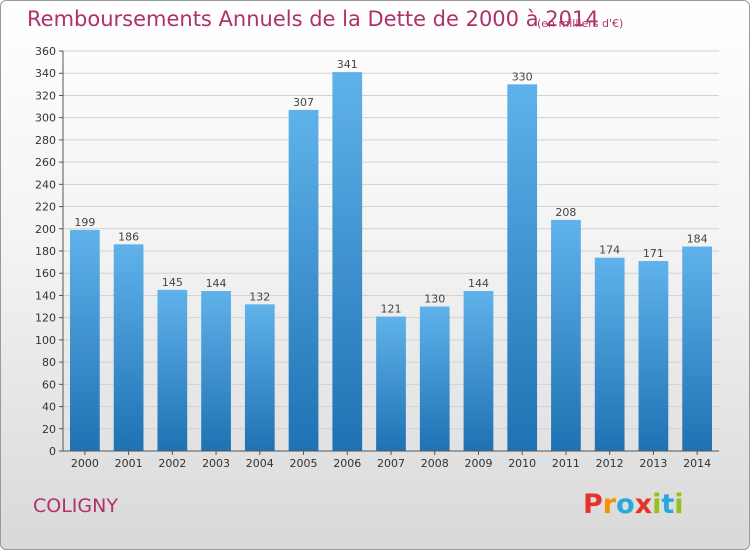 This screenshot has height=550, width=750. I want to click on x-tick-label-2004: 2004, so click(260, 463).